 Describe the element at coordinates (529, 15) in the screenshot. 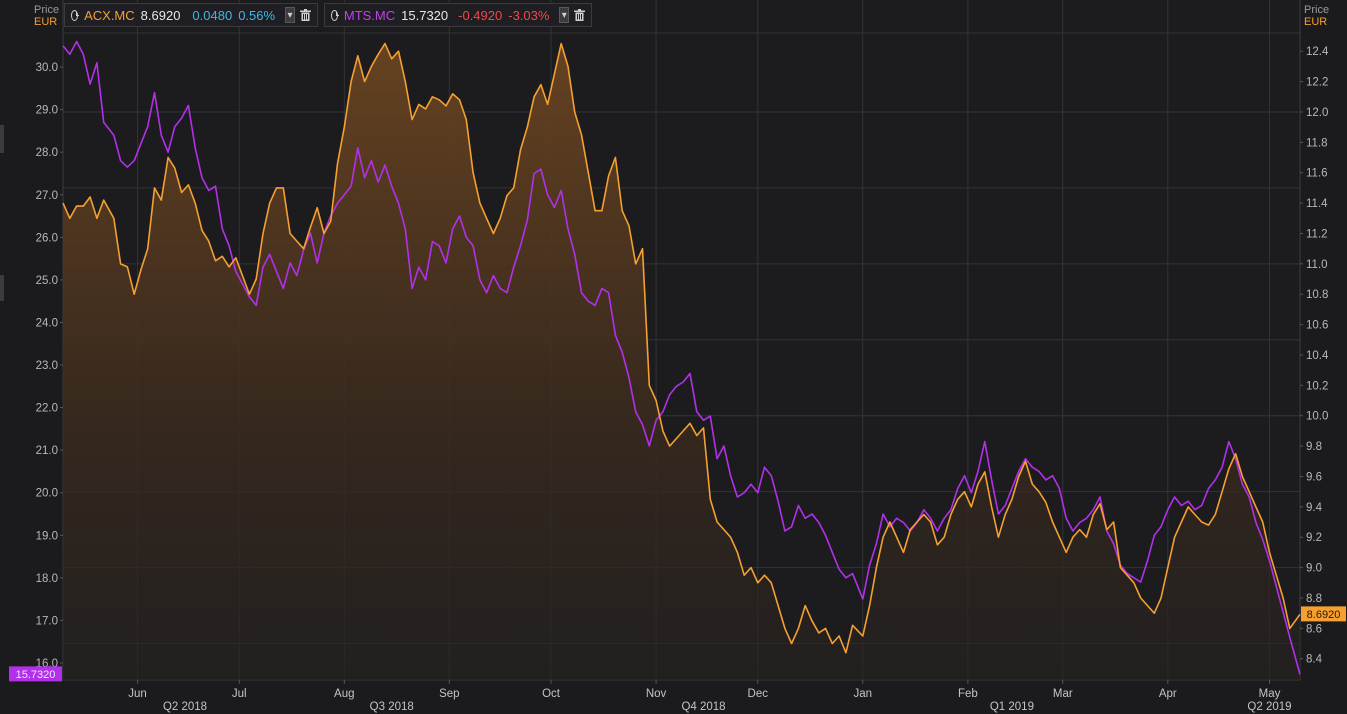

I see `legend-change-pct: -3.03%` at that location.